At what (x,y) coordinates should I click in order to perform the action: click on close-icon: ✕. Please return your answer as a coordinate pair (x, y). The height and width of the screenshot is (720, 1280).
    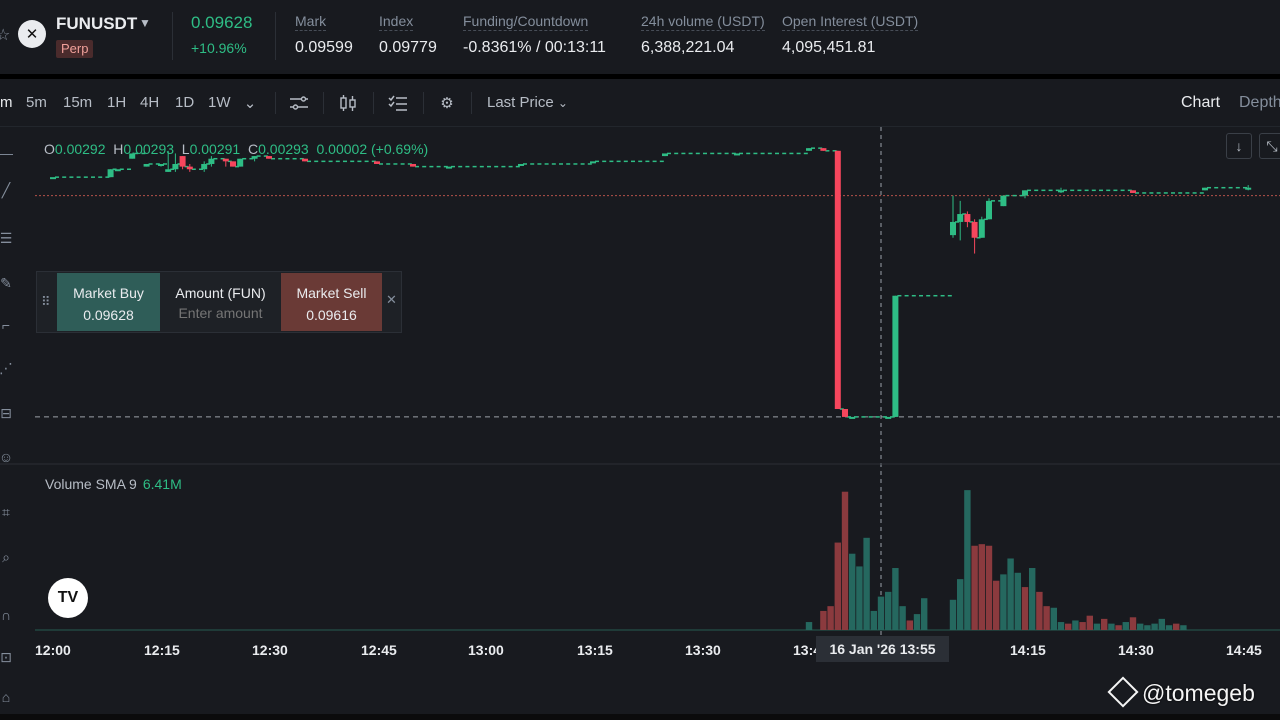
    Looking at the image, I should click on (391, 299).